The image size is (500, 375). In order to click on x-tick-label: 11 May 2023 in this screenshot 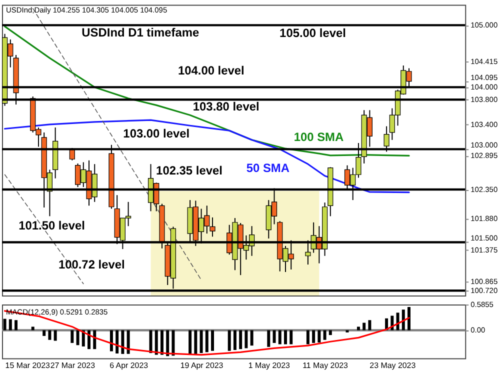, I will do `click(325, 365)`.